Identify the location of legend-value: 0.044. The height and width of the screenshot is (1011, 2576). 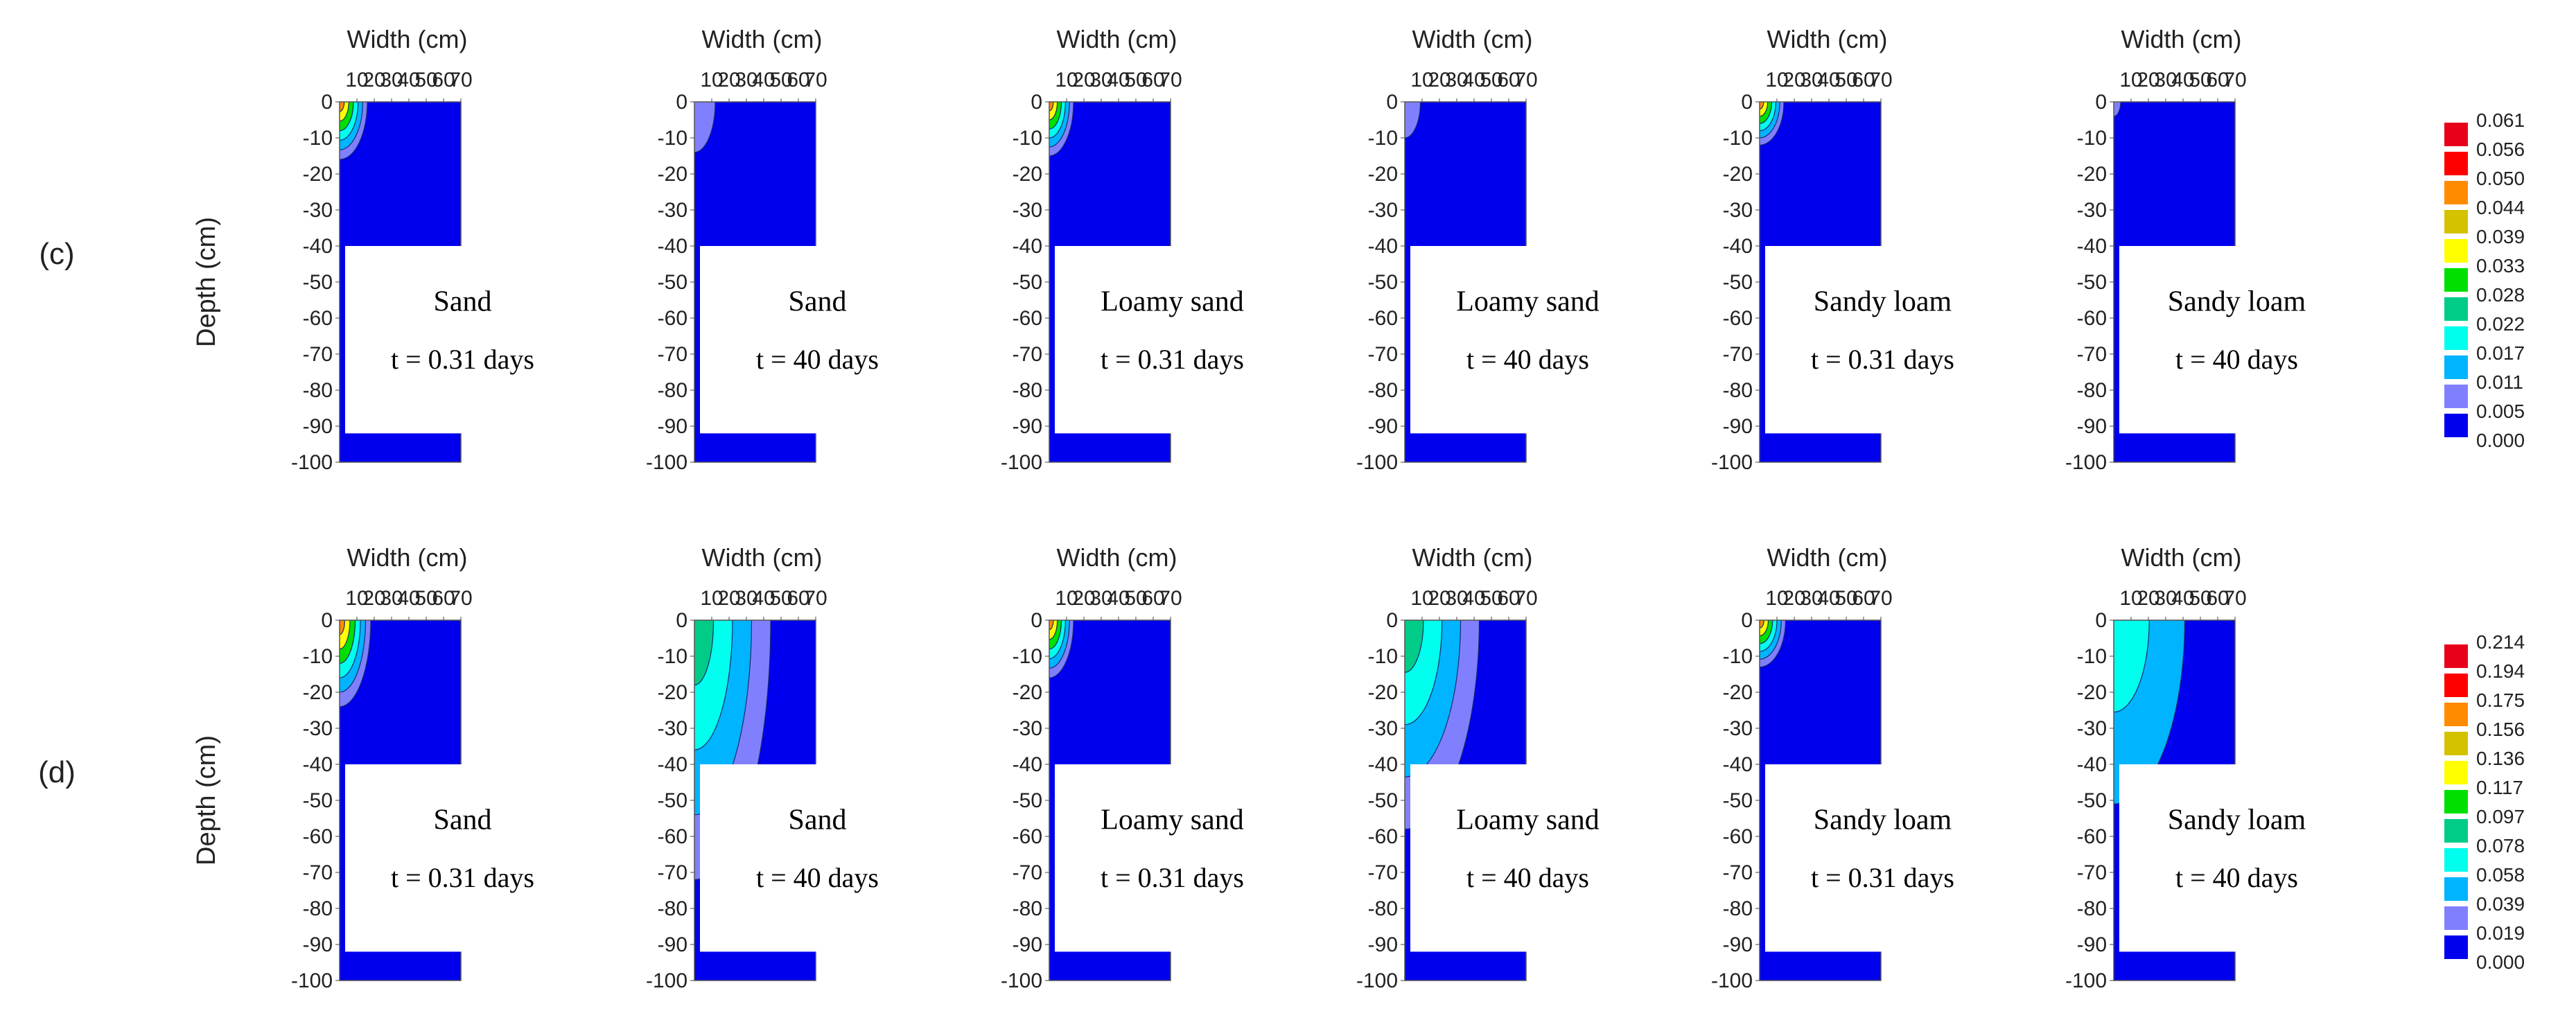
(2500, 208).